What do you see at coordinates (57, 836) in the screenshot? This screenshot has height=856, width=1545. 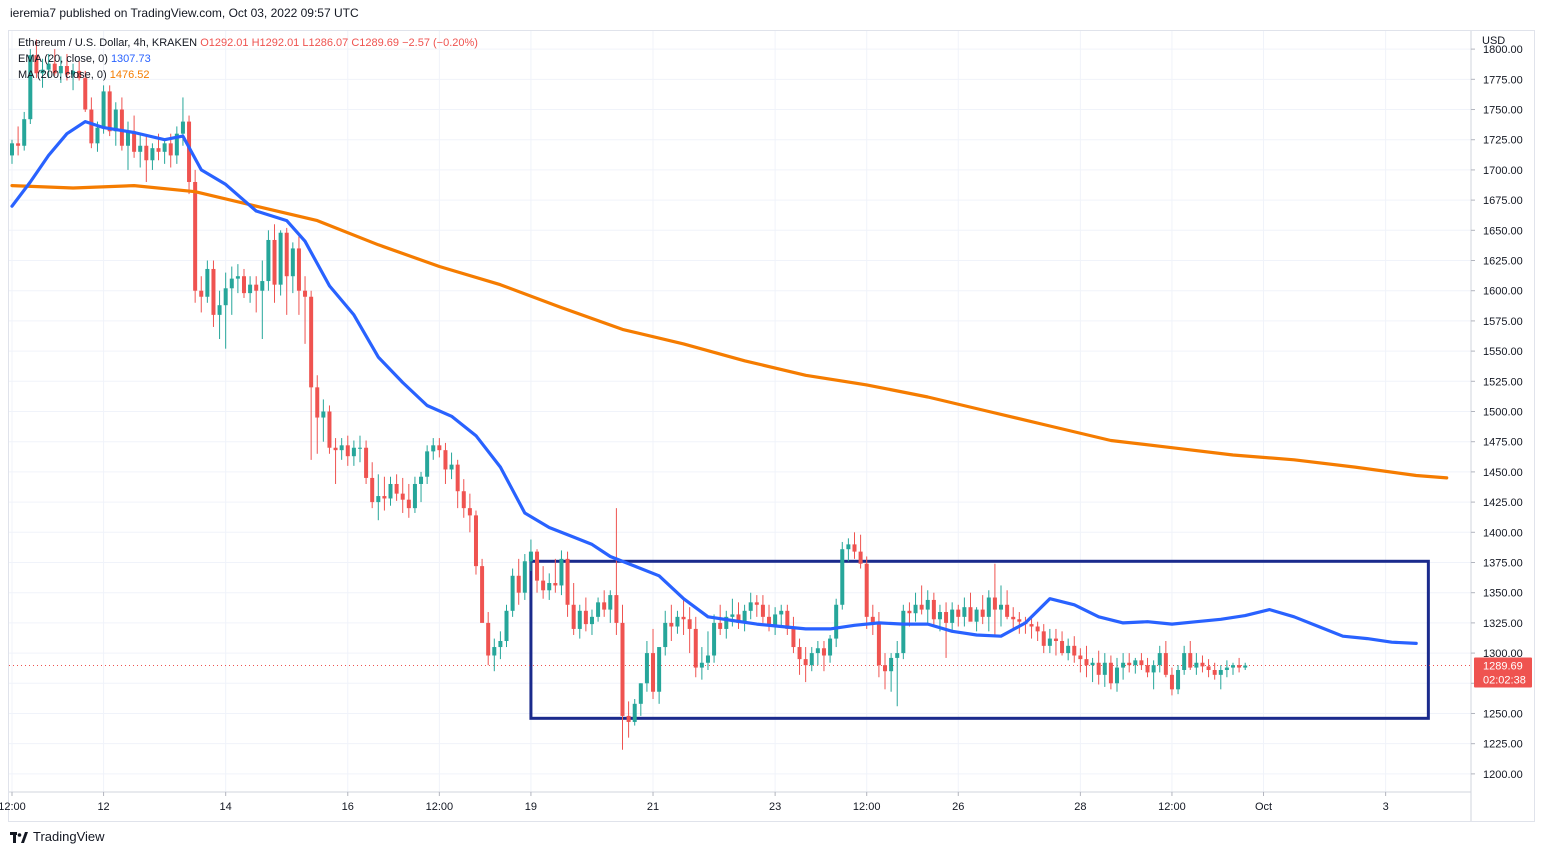 I see `footer-brand: TradingView` at bounding box center [57, 836].